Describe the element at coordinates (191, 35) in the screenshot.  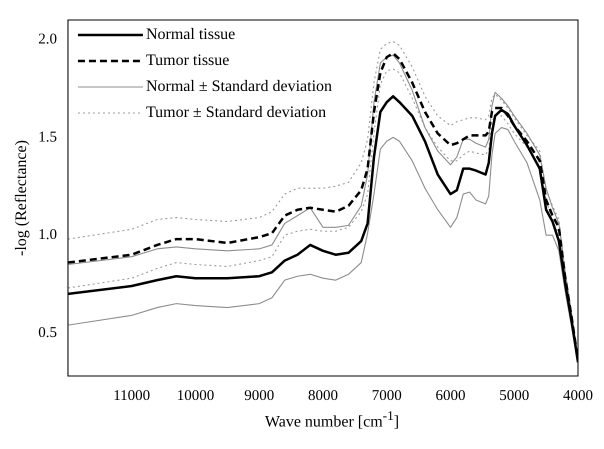
I see `legend-label: Normal tissue` at that location.